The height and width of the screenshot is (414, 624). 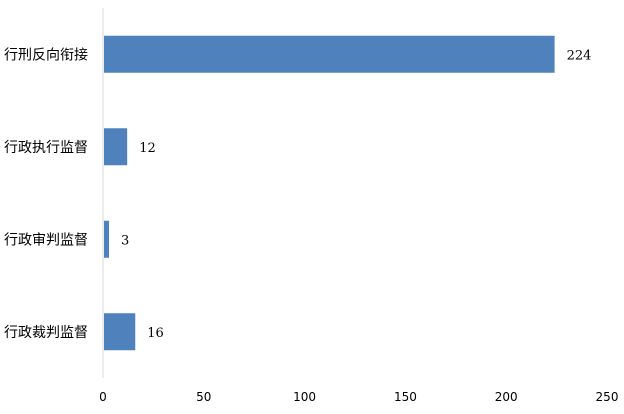 I want to click on data-label: 12, so click(x=147, y=148).